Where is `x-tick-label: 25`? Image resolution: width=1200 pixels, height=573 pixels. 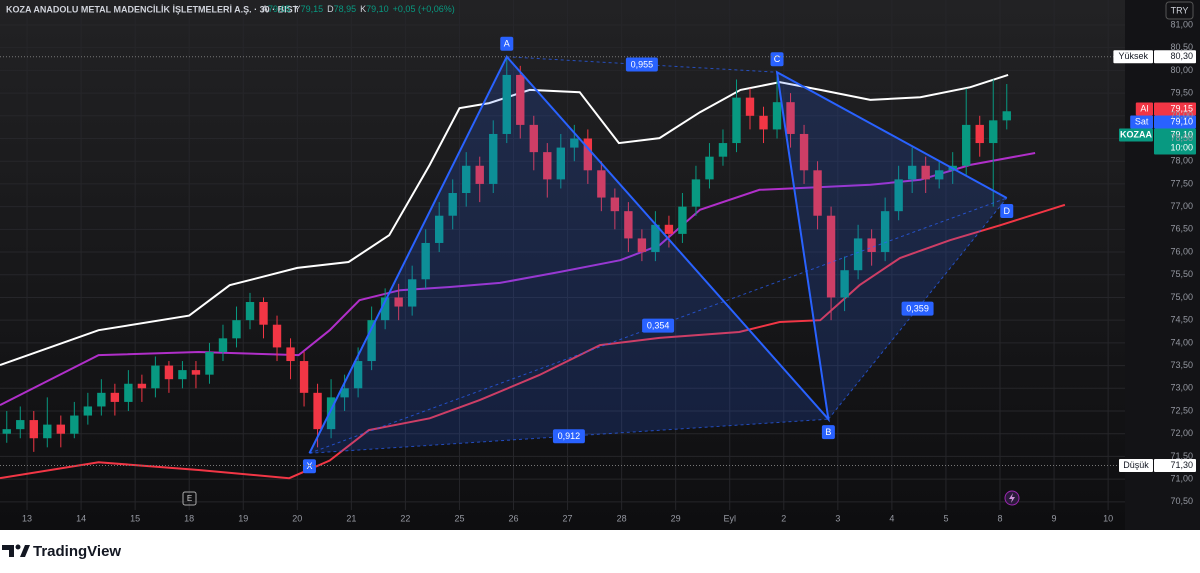 x-tick-label: 25 is located at coordinates (459, 518).